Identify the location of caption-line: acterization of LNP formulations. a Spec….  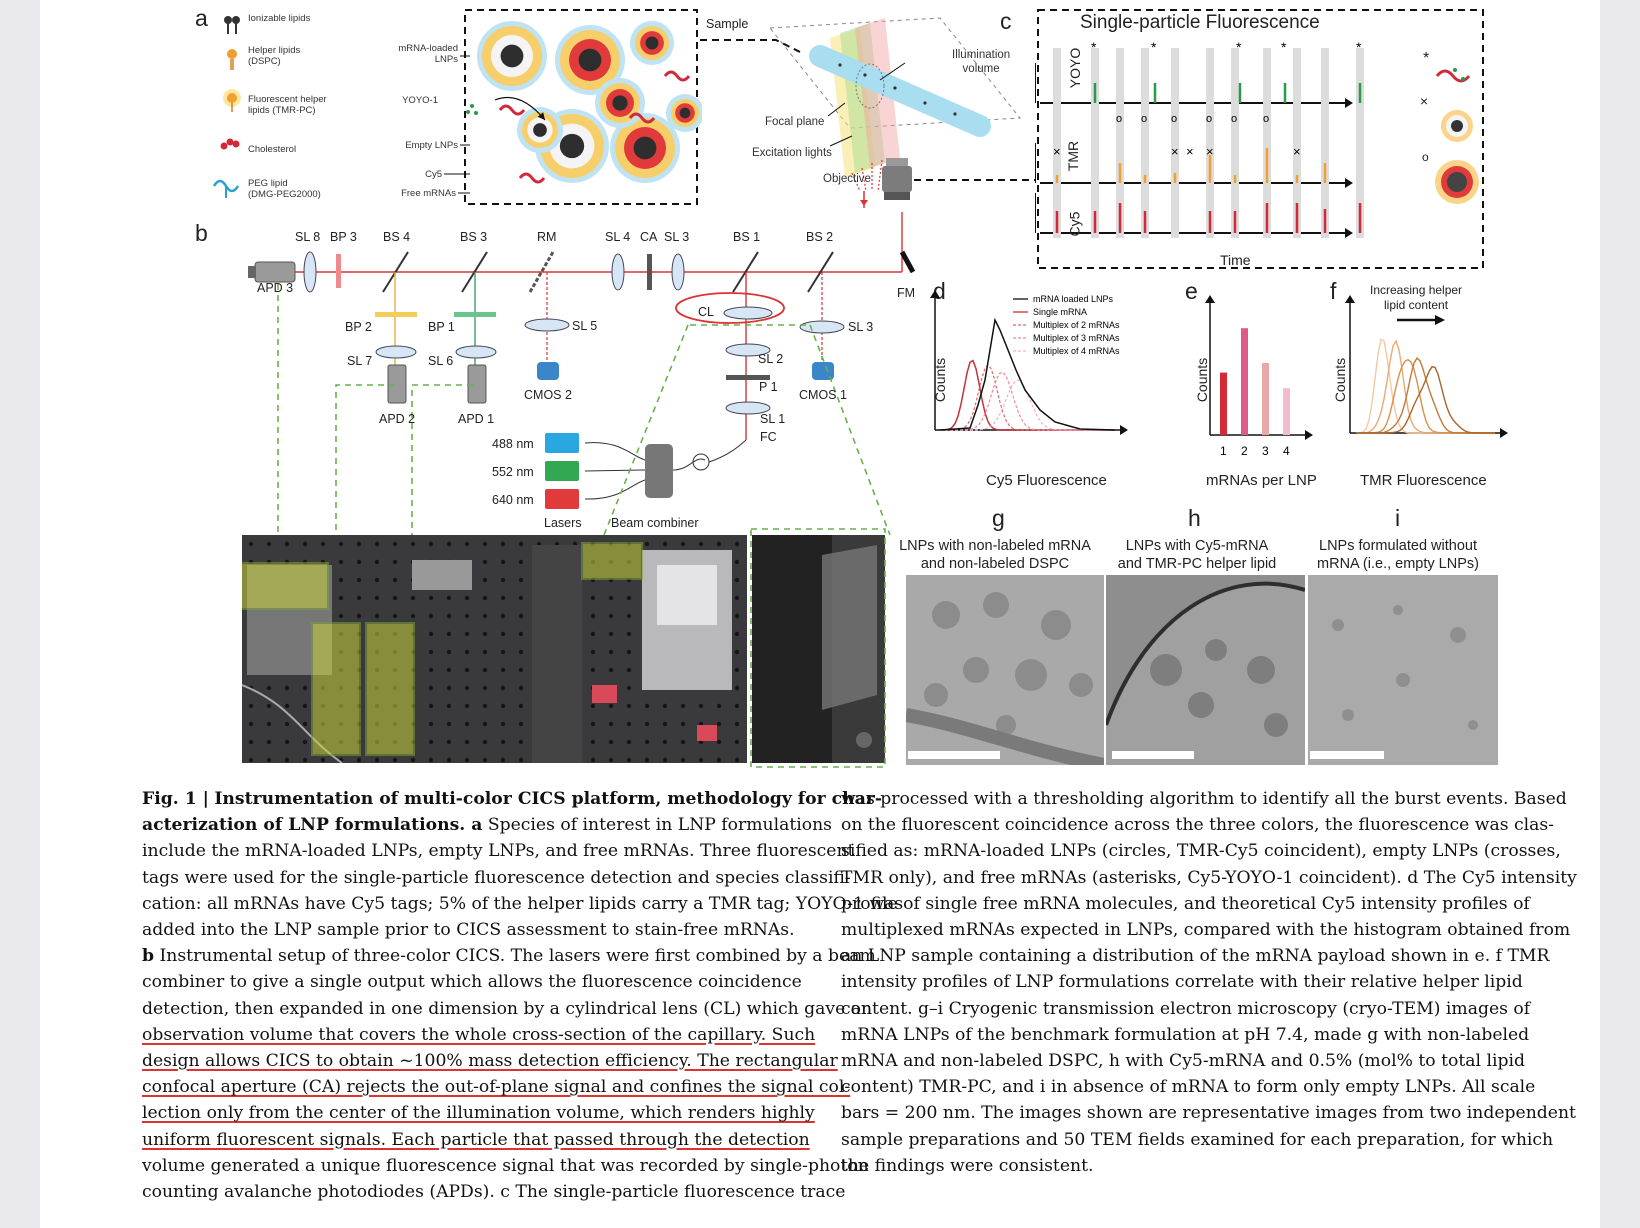
(487, 825).